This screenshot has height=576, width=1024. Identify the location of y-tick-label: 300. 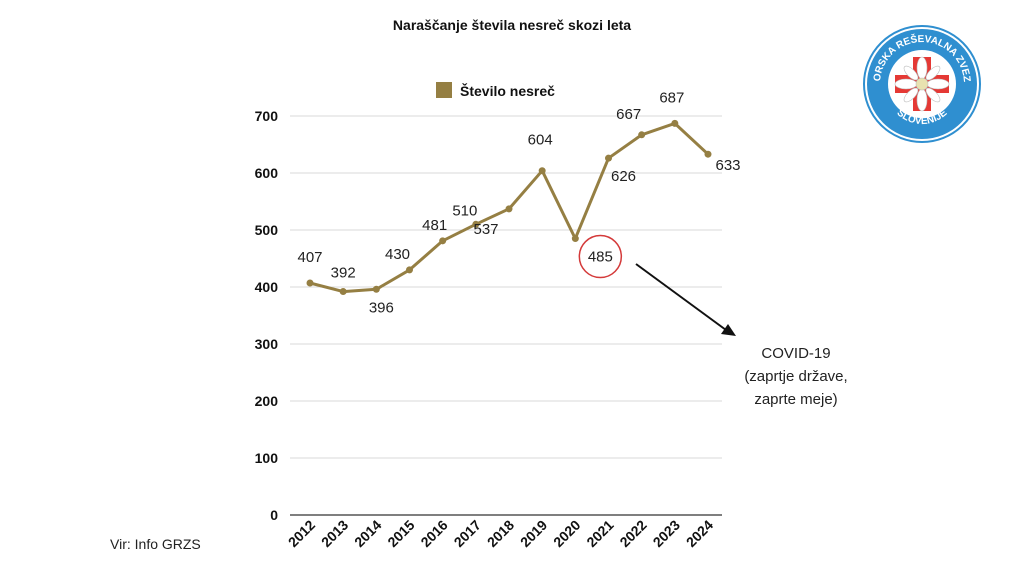
(267, 344).